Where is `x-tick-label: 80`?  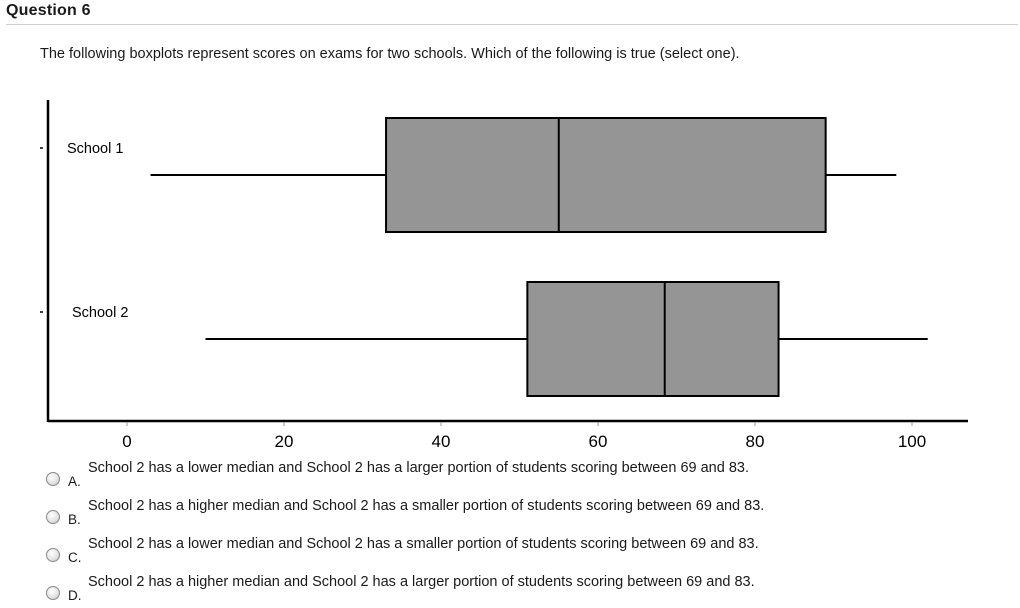 x-tick-label: 80 is located at coordinates (755, 441).